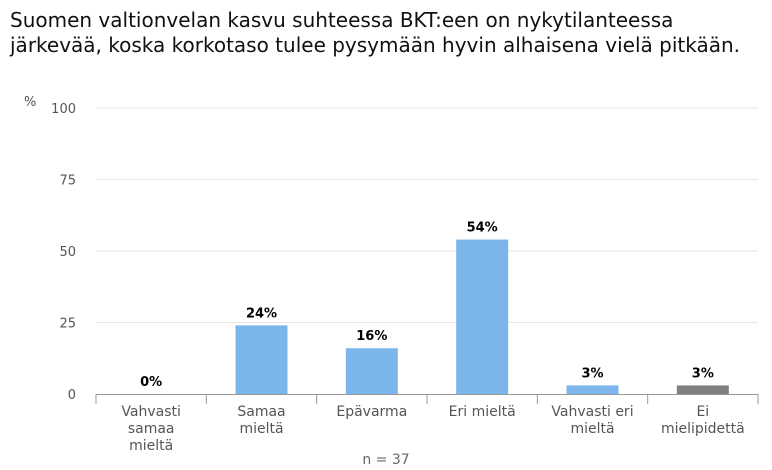  Describe the element at coordinates (67, 324) in the screenshot. I see `y-tick-label: 25` at that location.